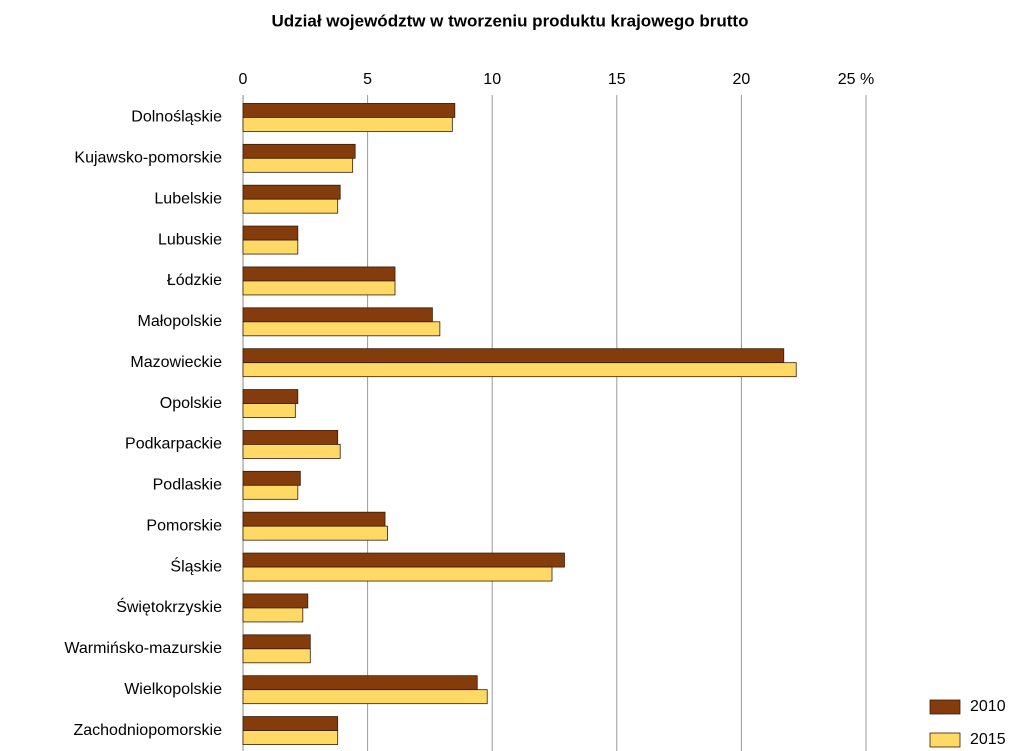  Describe the element at coordinates (143, 648) in the screenshot. I see `y-tick-label: Warmińsko-mazurskie` at that location.